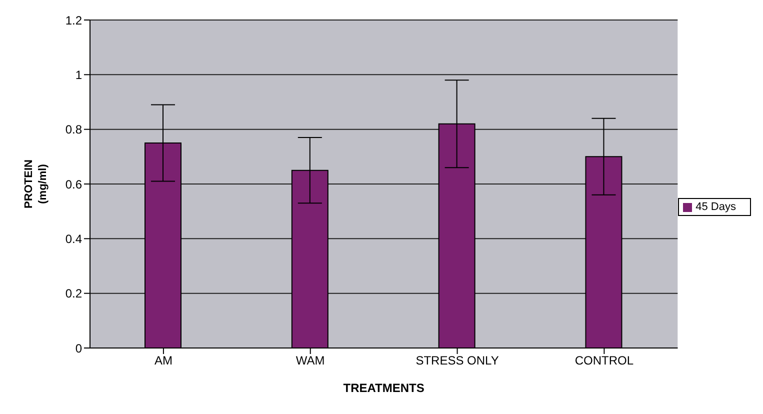  Describe the element at coordinates (310, 361) in the screenshot. I see `x-tick-label: WAM` at that location.